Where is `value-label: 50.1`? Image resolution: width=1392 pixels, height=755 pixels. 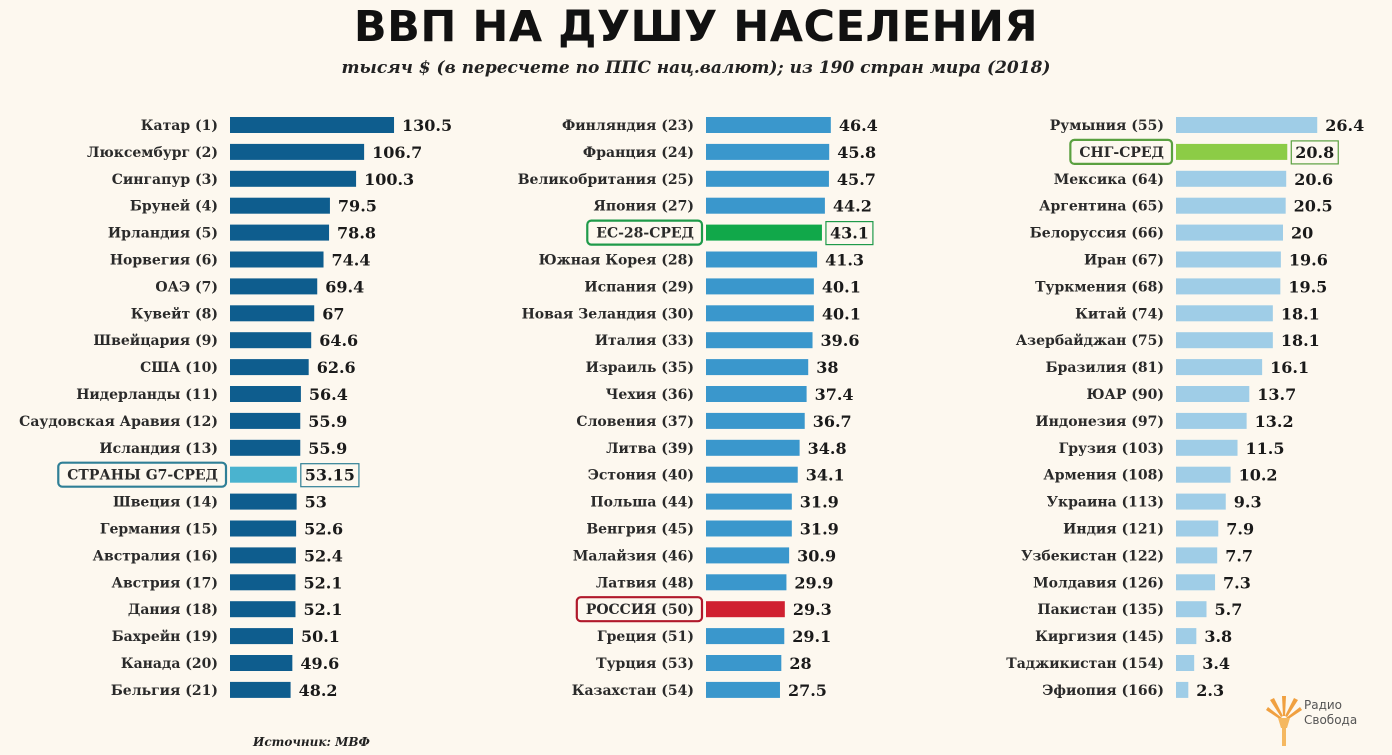
value-label: 50.1 is located at coordinates (320, 636).